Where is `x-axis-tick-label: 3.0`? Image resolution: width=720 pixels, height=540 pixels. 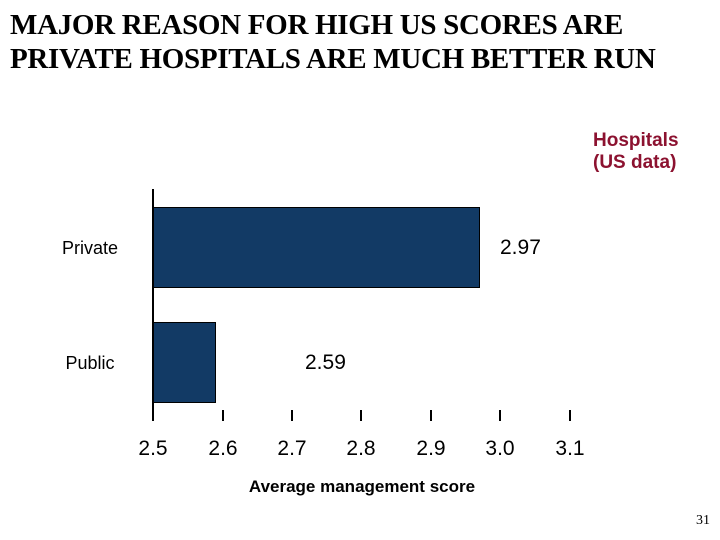
x-axis-tick-label: 3.0 is located at coordinates (500, 448).